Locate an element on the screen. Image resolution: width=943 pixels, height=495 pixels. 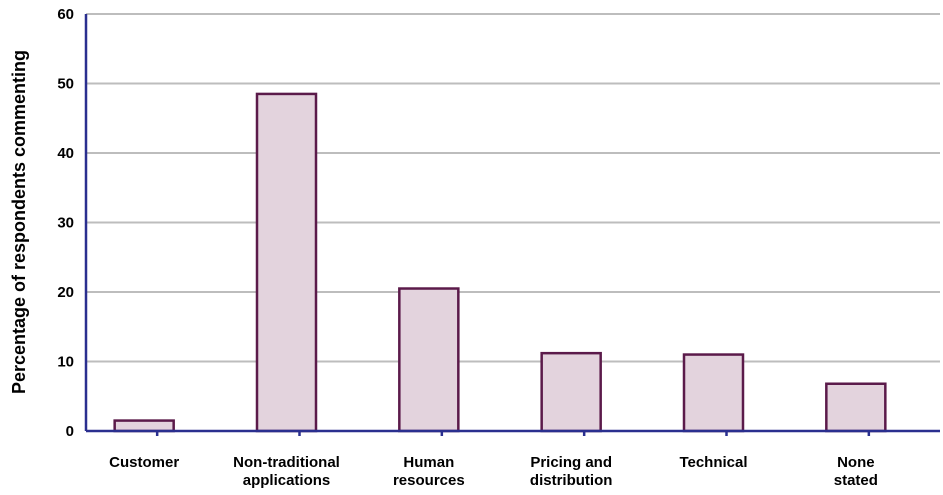
y-tick-label: 0 is located at coordinates (70, 431).